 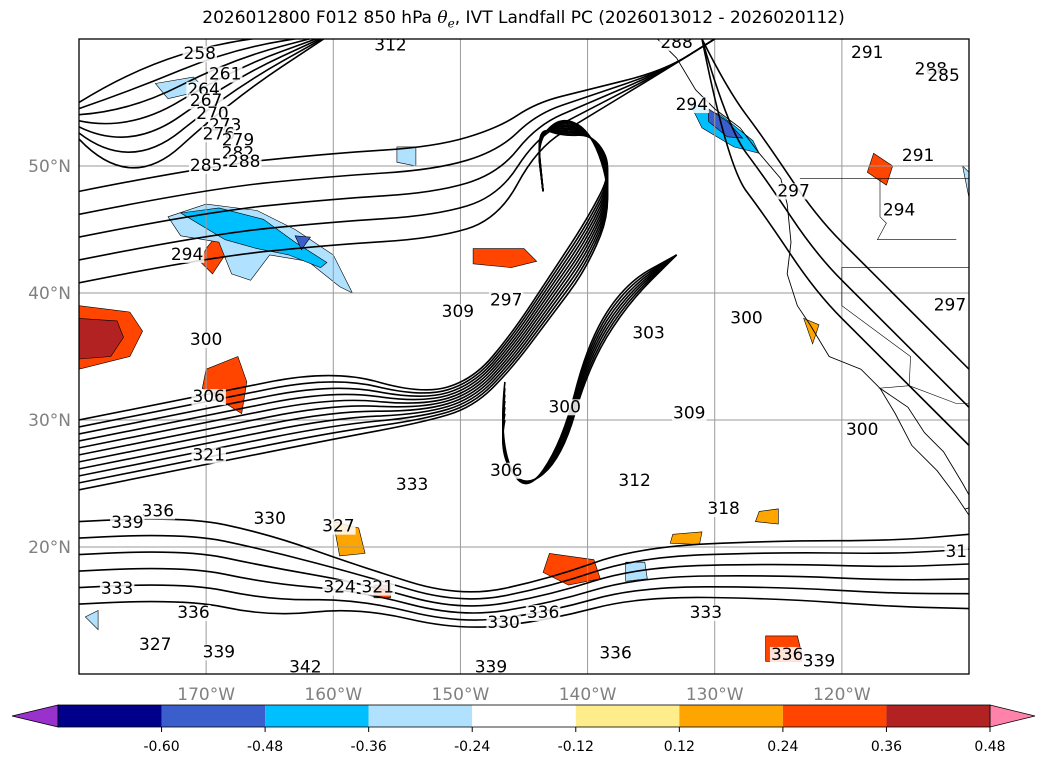 What do you see at coordinates (200, 54) in the screenshot?
I see `contour-label-0: 258` at bounding box center [200, 54].